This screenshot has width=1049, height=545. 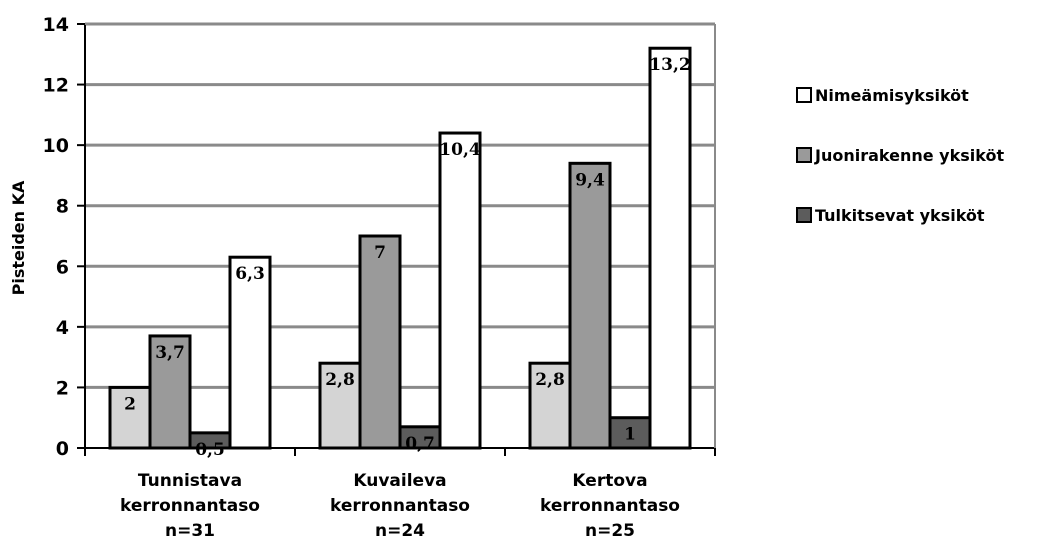 What do you see at coordinates (56, 86) in the screenshot?
I see `y-tick-label: 12` at bounding box center [56, 86].